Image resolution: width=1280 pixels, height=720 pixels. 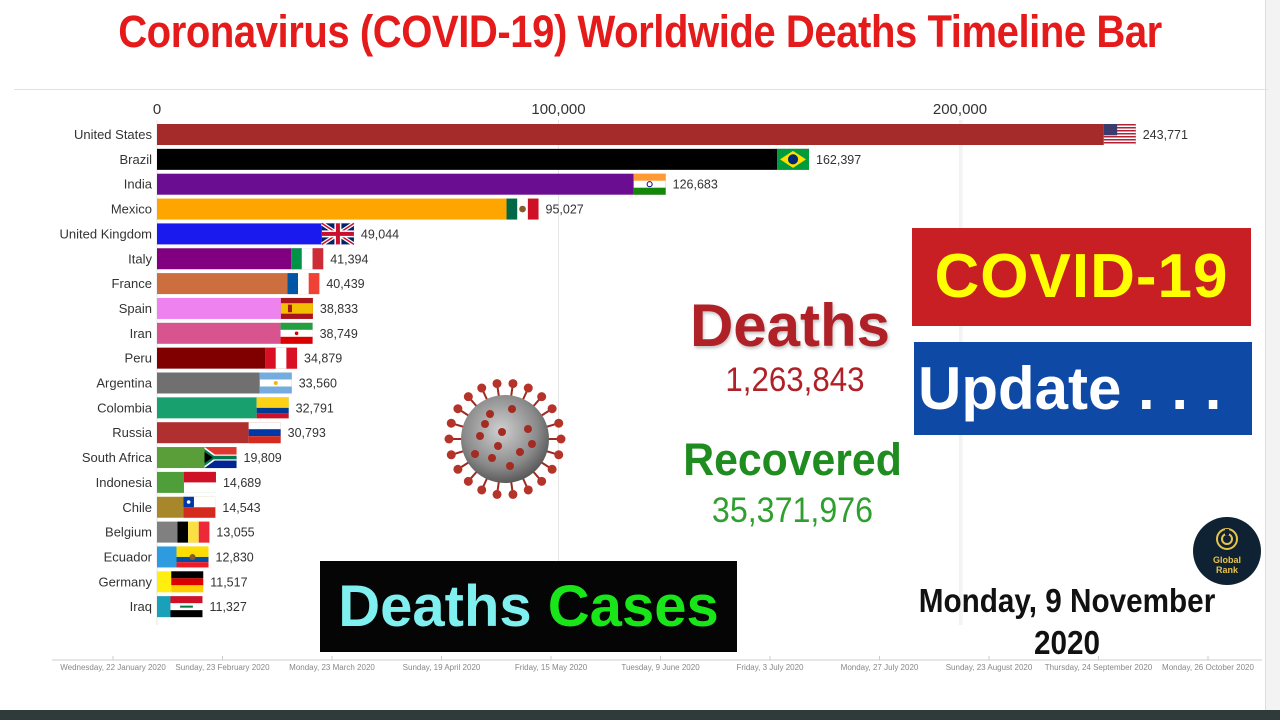 What do you see at coordinates (339, 334) in the screenshot?
I see `value-label: 38,749` at bounding box center [339, 334].